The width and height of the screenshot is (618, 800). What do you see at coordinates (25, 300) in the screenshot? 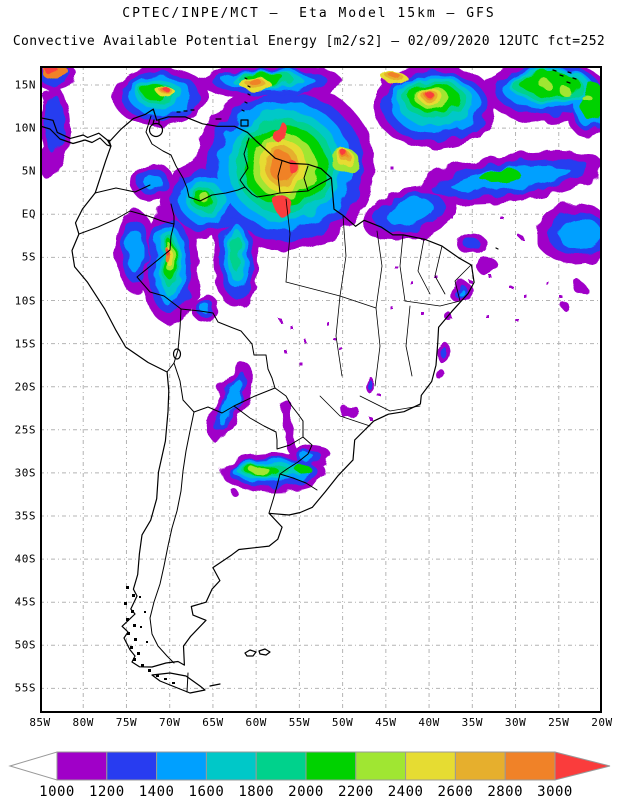
I see `lat-tick-label: 10S` at bounding box center [25, 300].